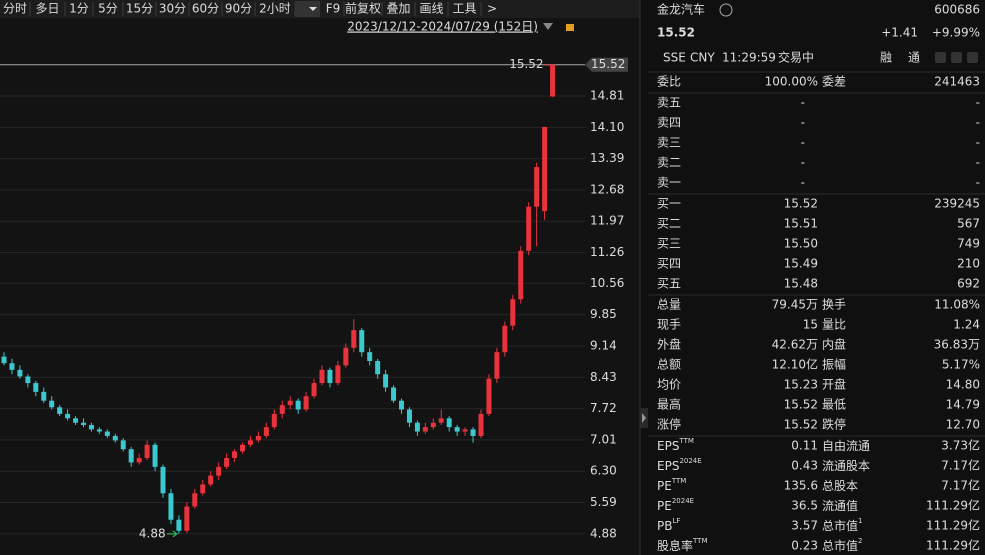  I want to click on bid-label: 买一, so click(669, 204).